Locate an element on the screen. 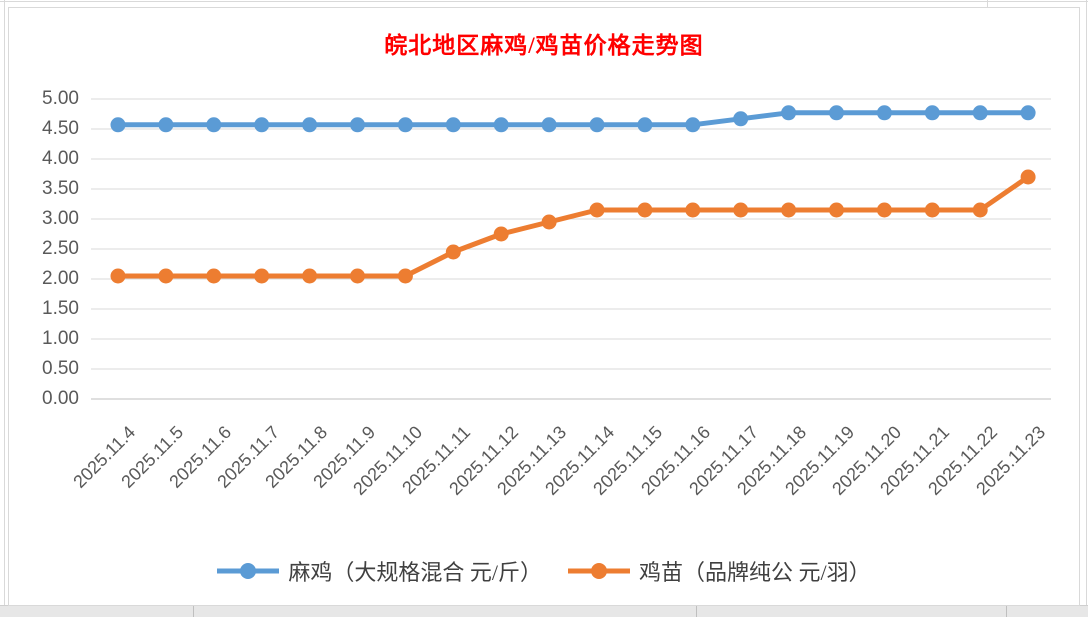  sheet-column-border-top is located at coordinates (987, 3).